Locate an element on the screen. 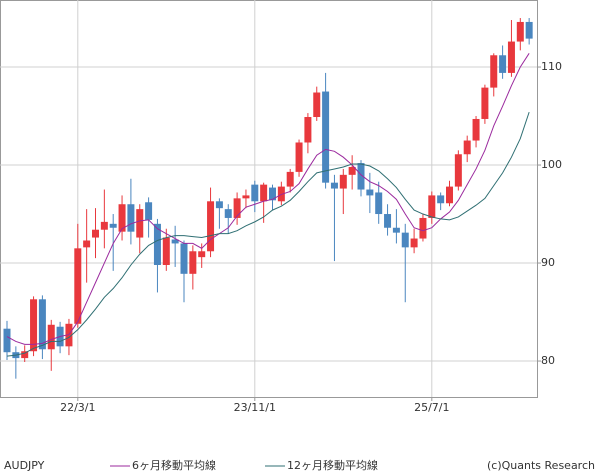  legend-label: 6ヶ月移動平均線 is located at coordinates (174, 465).